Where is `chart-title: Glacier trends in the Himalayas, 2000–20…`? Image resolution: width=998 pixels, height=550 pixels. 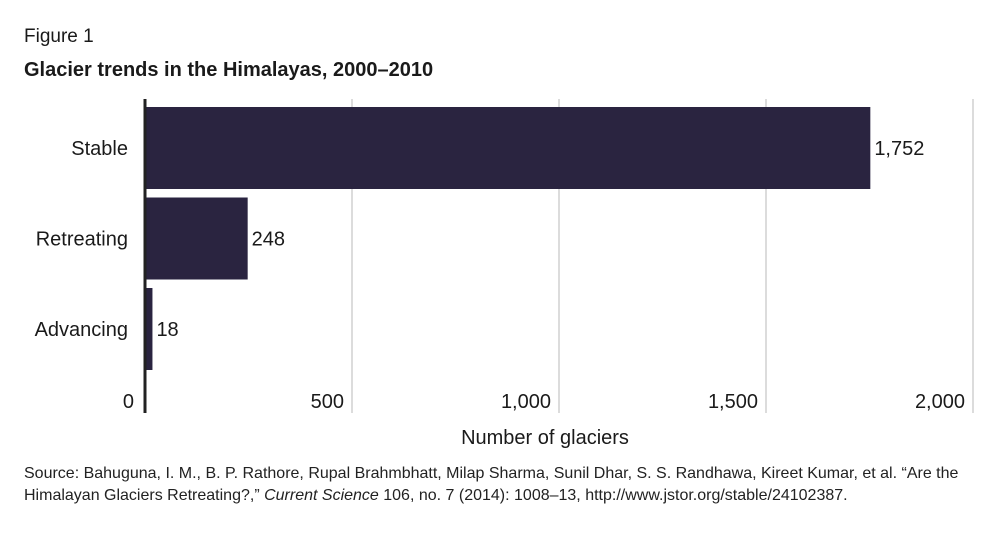 chart-title: Glacier trends in the Himalayas, 2000–20… is located at coordinates (229, 70).